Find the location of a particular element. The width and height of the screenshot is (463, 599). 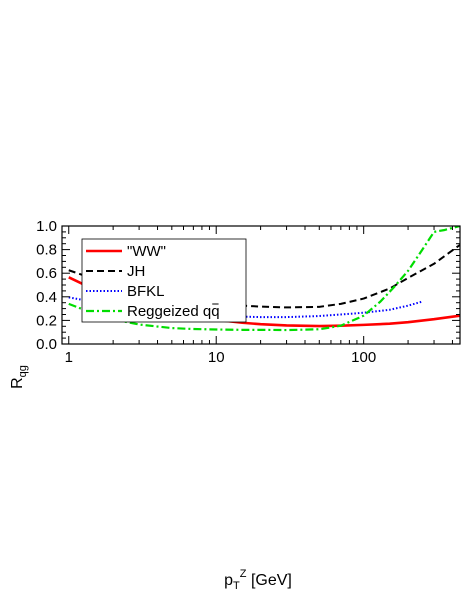

y-tick-label: 0.0 is located at coordinates (46, 344).